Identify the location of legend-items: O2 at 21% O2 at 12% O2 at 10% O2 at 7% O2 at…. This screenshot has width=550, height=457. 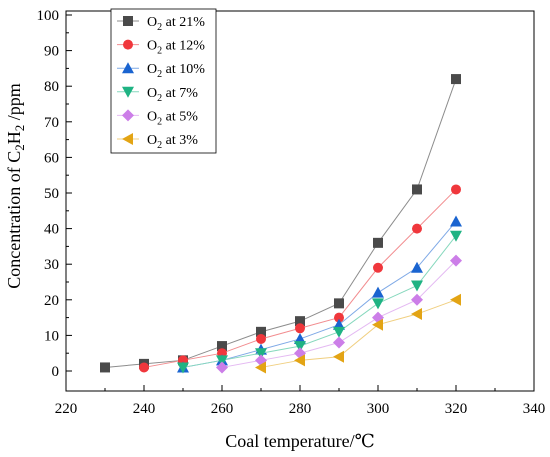
(161, 83).